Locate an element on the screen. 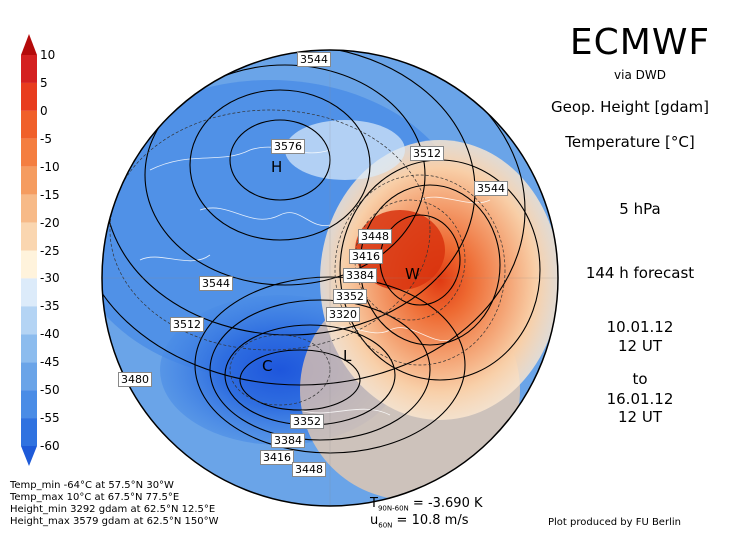  cold-marker: C is located at coordinates (267, 366).